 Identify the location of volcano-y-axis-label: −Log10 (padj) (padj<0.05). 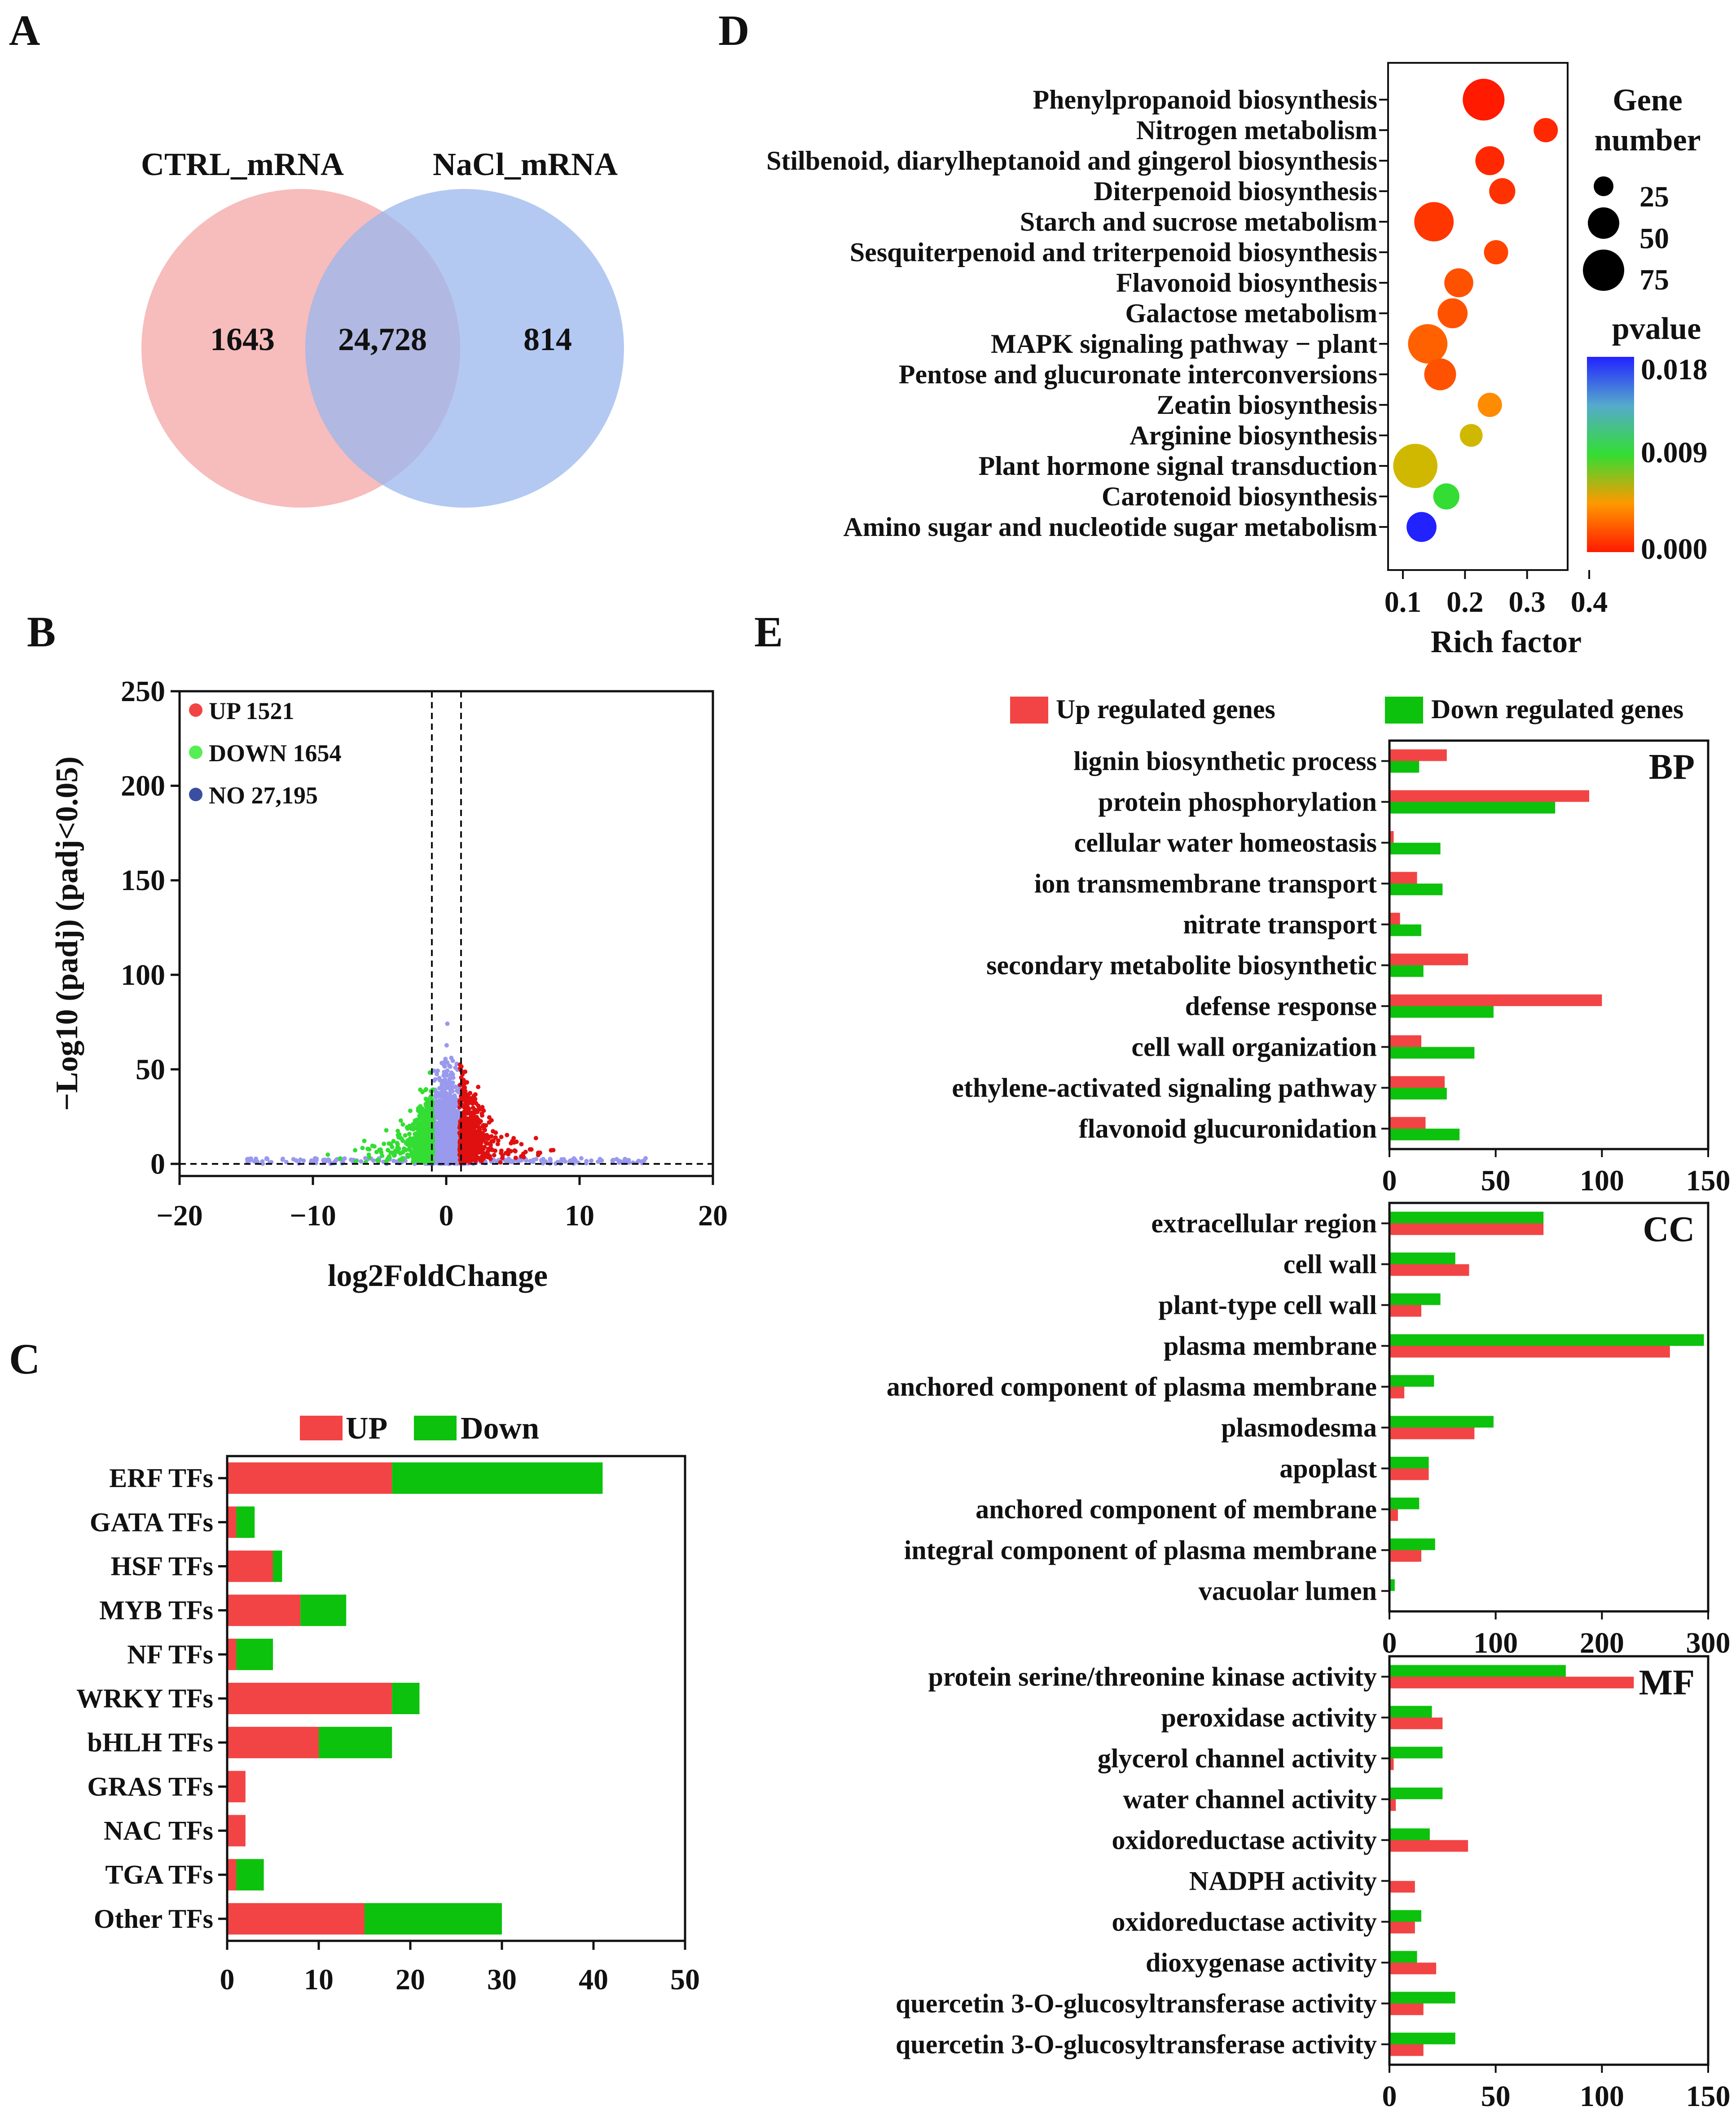
(67, 933).